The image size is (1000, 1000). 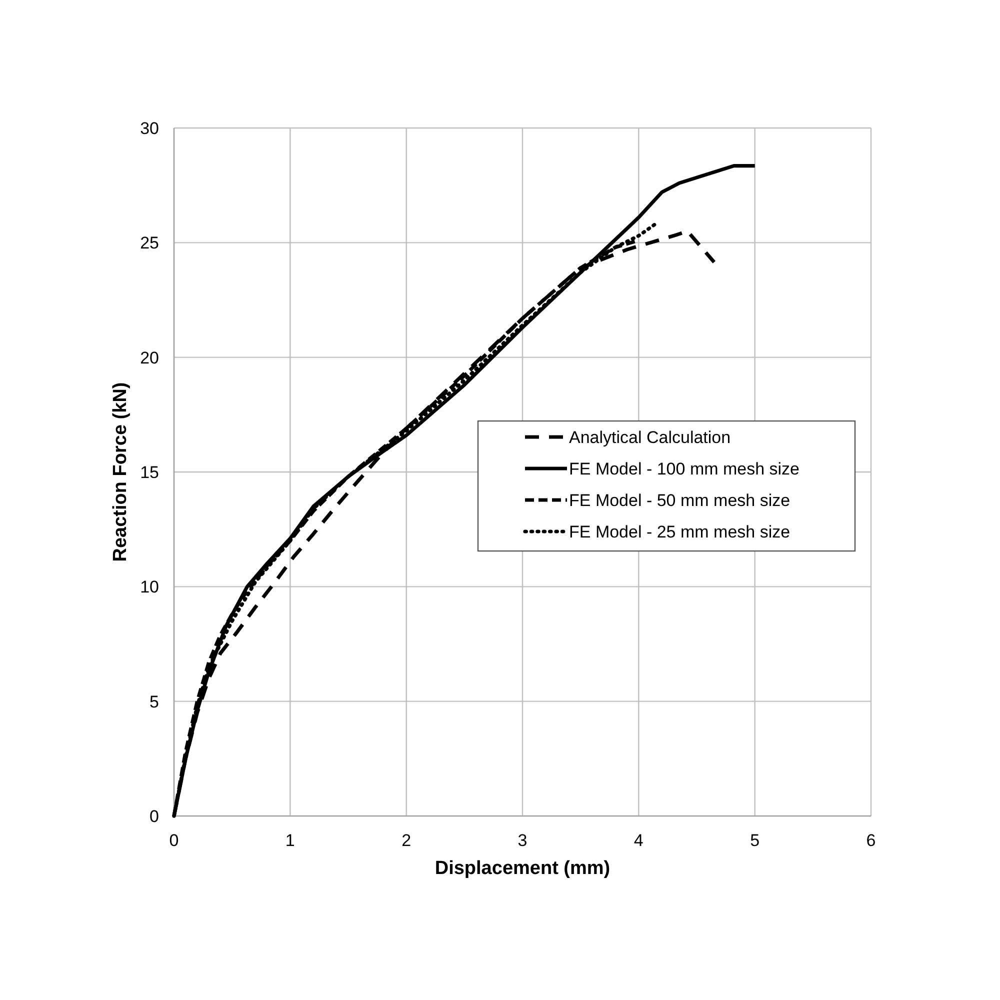 I want to click on legend-label: Analytical Calculation, so click(x=650, y=437).